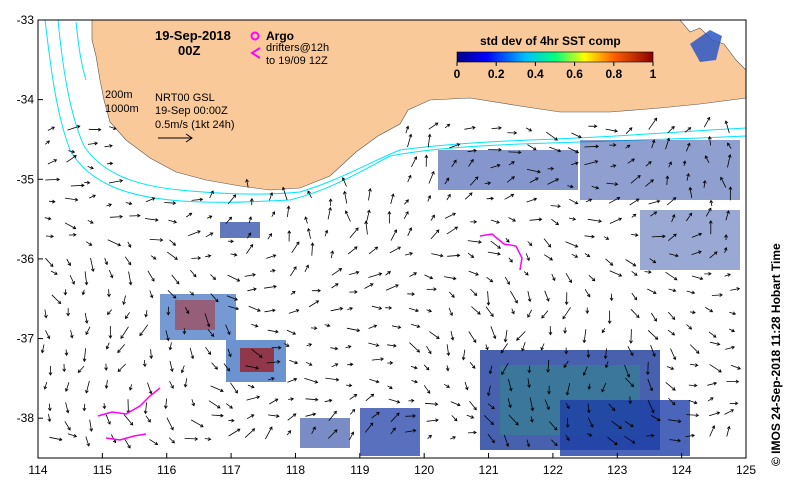  Describe the element at coordinates (555, 57) in the screenshot. I see `colorbar` at that location.